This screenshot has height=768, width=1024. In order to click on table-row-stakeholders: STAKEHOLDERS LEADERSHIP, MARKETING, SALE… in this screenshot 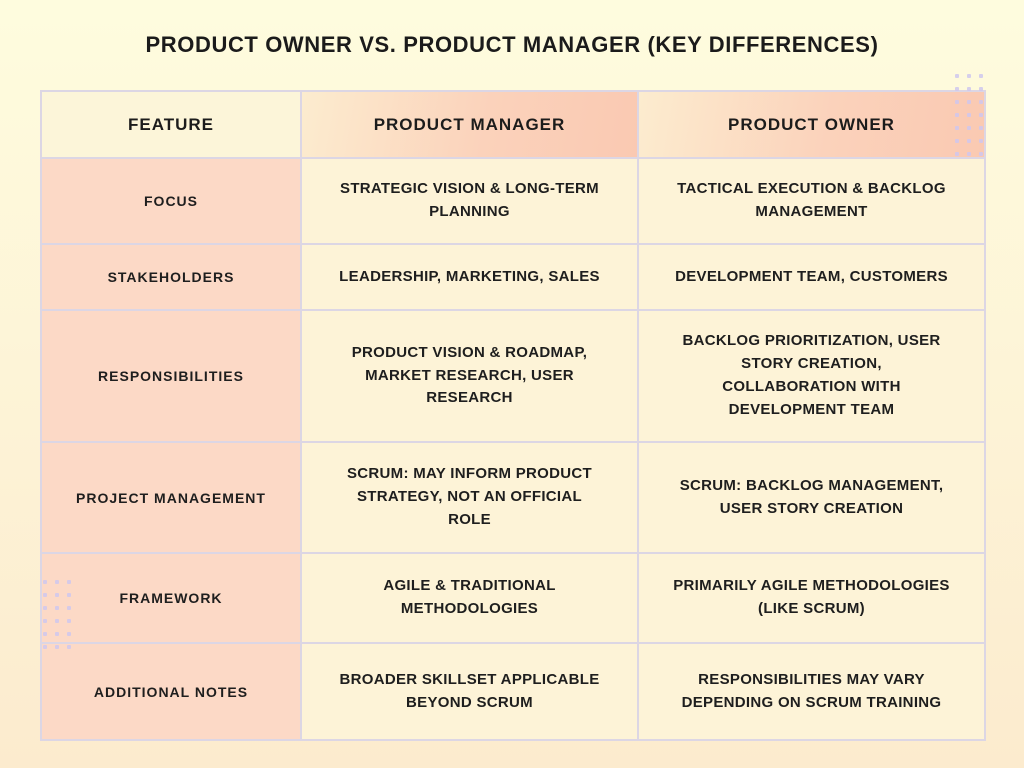, I will do `click(513, 277)`.